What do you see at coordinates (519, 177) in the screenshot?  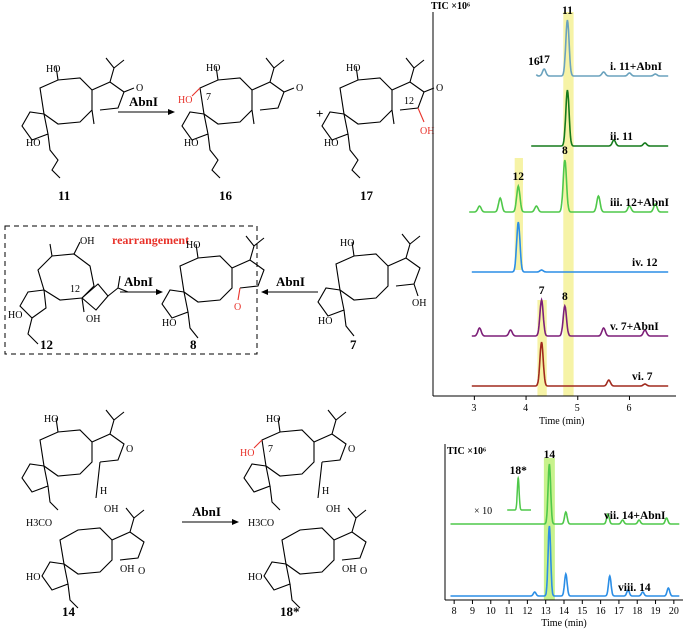 I see `peak-label: 12` at bounding box center [519, 177].